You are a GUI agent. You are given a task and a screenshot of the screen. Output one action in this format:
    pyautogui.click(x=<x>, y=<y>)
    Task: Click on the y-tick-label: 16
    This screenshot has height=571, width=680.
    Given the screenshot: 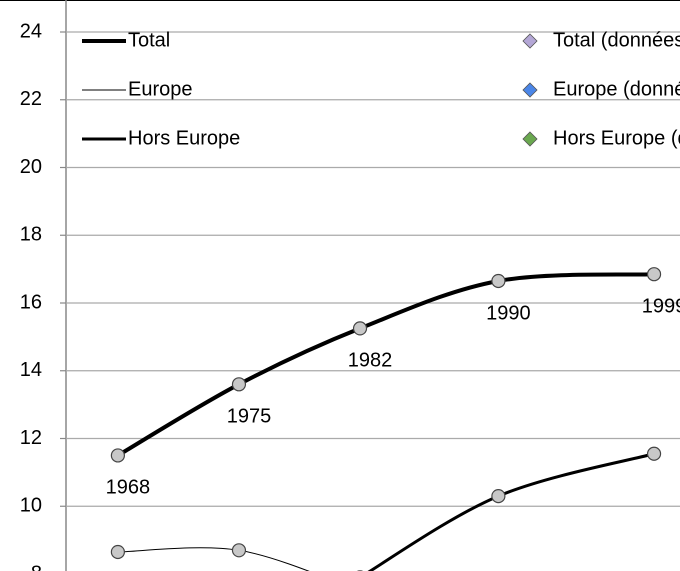 What is the action you would take?
    pyautogui.click(x=31, y=302)
    